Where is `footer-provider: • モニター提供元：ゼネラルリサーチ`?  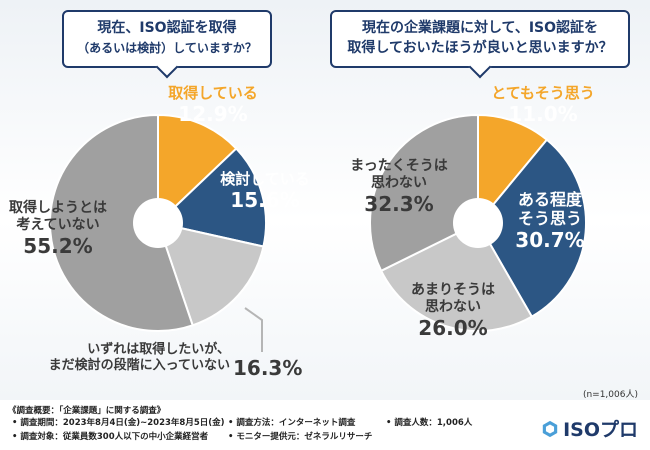 footer-provider: • モニター提供元：ゼネラルリサーチ is located at coordinates (300, 437).